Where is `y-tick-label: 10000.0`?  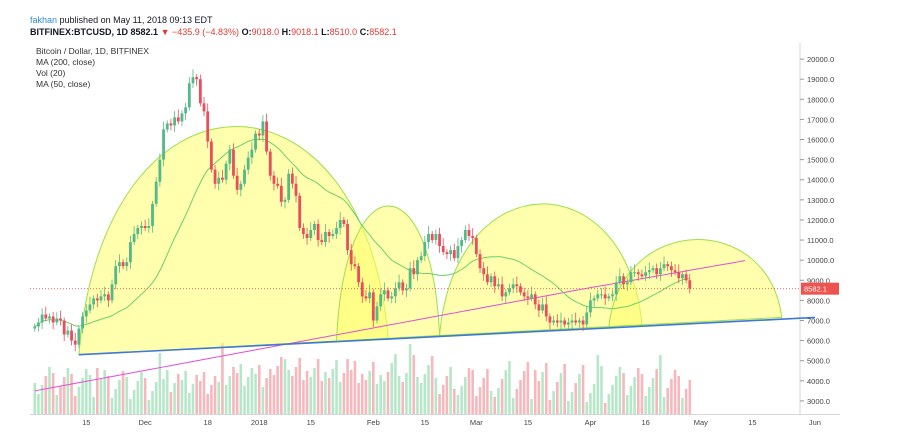 y-tick-label: 10000.0 is located at coordinates (820, 260).